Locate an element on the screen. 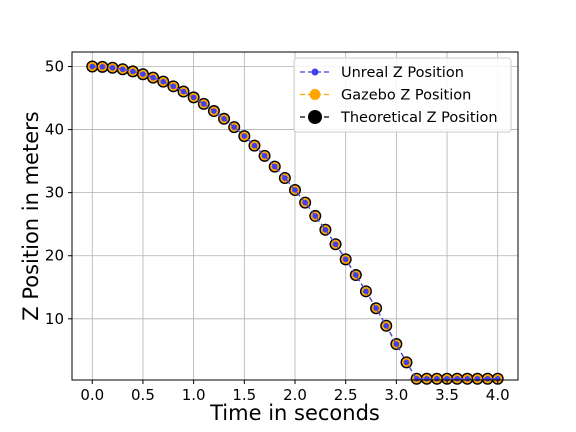 The height and width of the screenshot is (432, 576). x-axis-label: Time in seconds is located at coordinates (294, 413).